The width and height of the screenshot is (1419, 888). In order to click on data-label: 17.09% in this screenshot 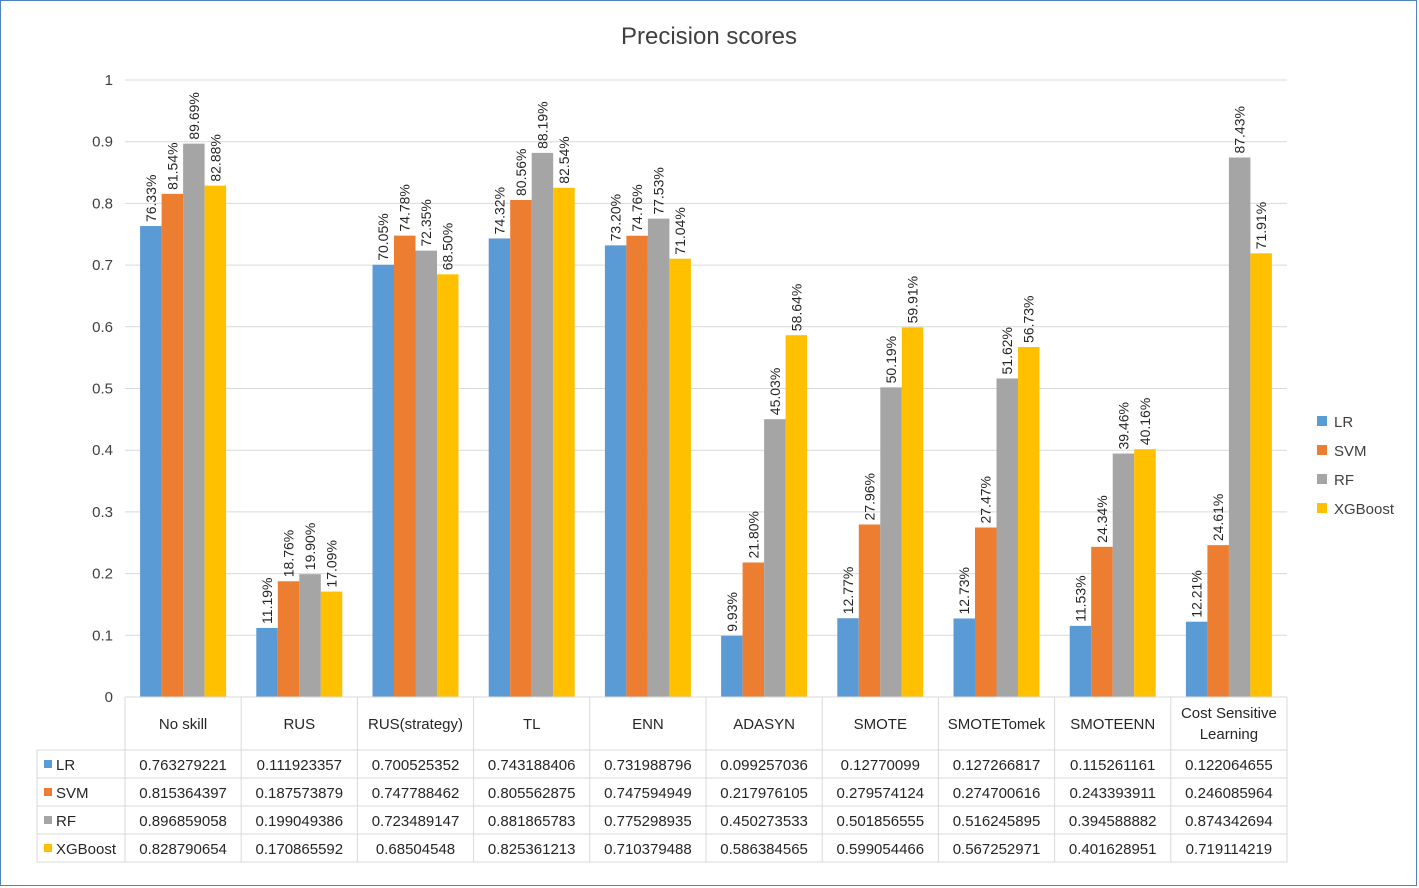, I will do `click(332, 563)`.